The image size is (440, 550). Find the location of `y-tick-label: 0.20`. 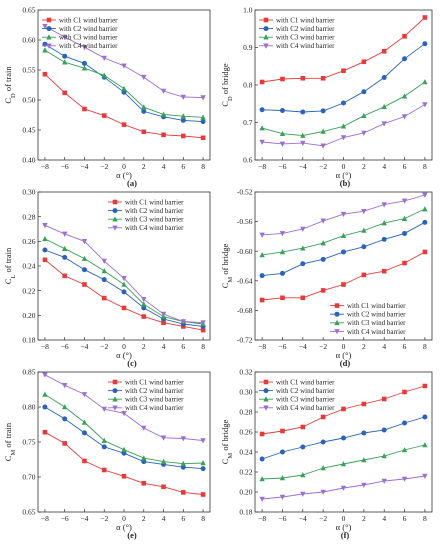

y-tick-label: 0.20 is located at coordinates (28, 315).